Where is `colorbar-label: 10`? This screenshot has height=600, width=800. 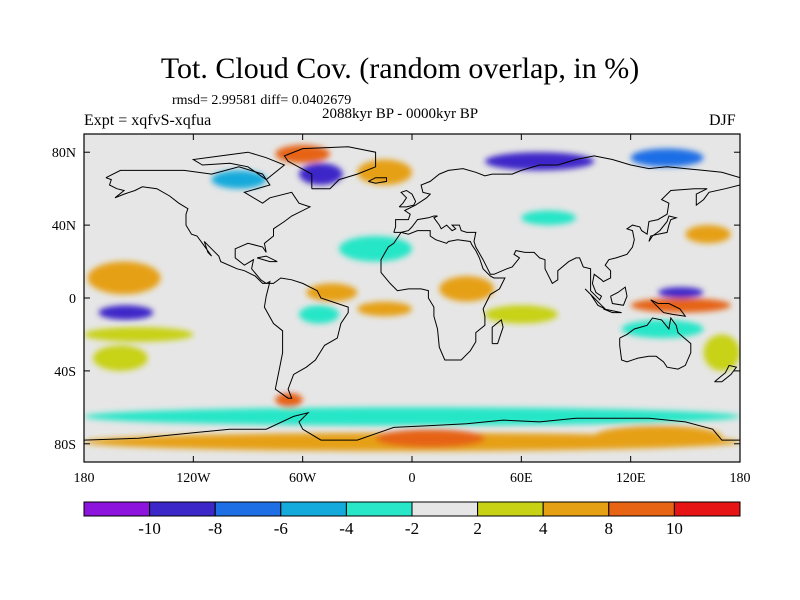
colorbar-label: 10 is located at coordinates (674, 528).